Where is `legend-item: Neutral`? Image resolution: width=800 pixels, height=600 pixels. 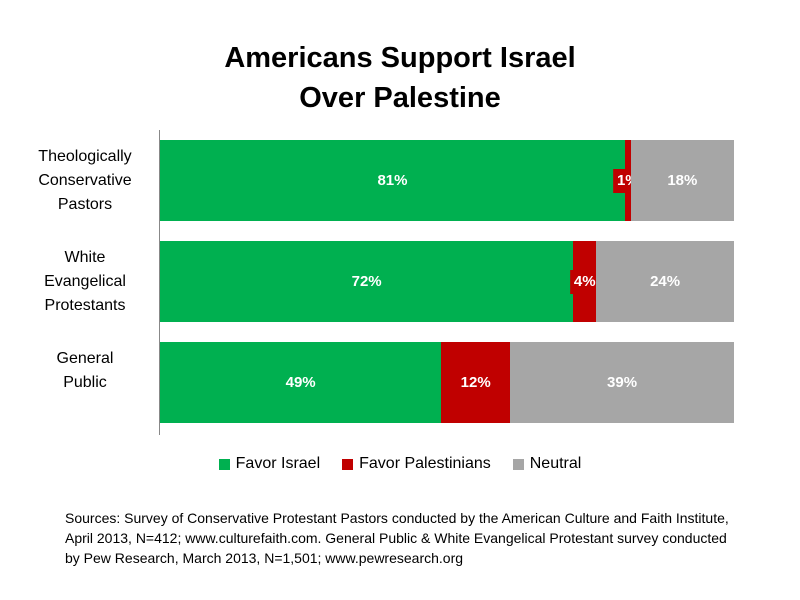
legend-item: Neutral is located at coordinates (547, 464).